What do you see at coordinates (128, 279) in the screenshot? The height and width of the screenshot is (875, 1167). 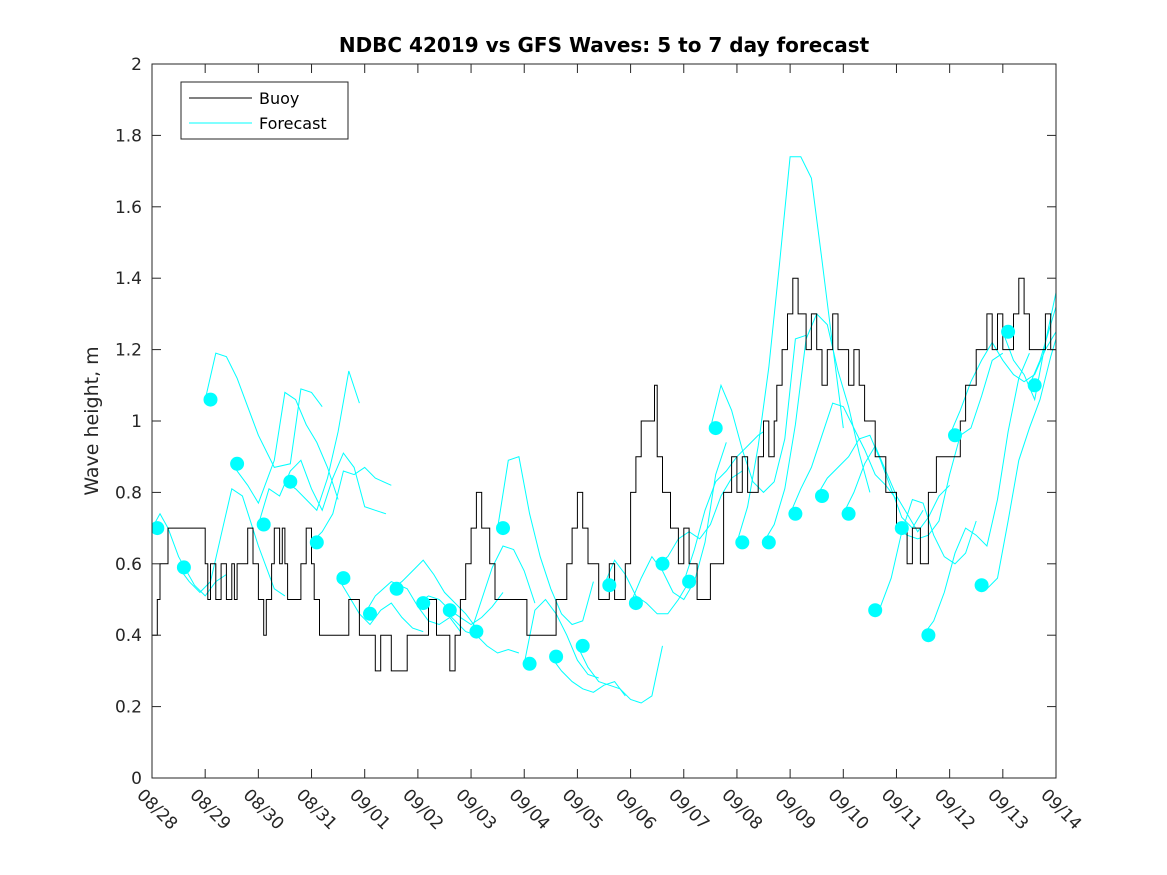 I see `y-tick-label: 1.4` at bounding box center [128, 279].